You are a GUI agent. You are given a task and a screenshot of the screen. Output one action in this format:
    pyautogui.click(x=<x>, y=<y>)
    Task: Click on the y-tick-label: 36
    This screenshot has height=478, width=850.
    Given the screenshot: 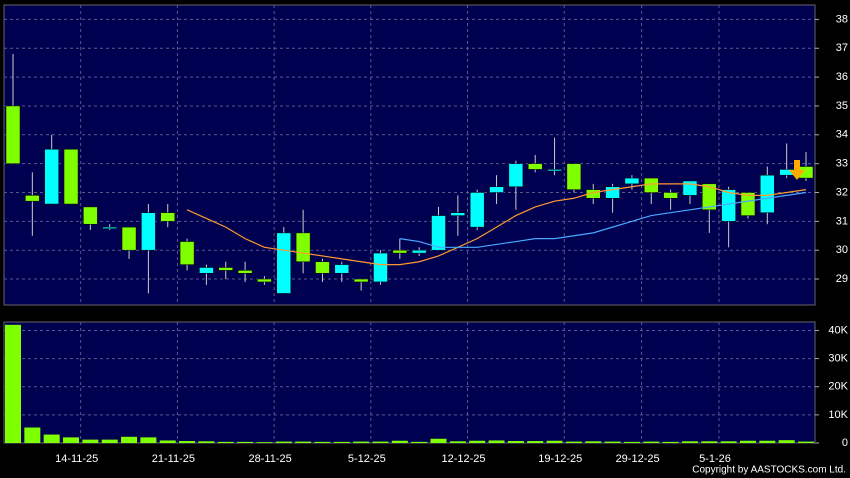 What is the action you would take?
    pyautogui.click(x=842, y=77)
    